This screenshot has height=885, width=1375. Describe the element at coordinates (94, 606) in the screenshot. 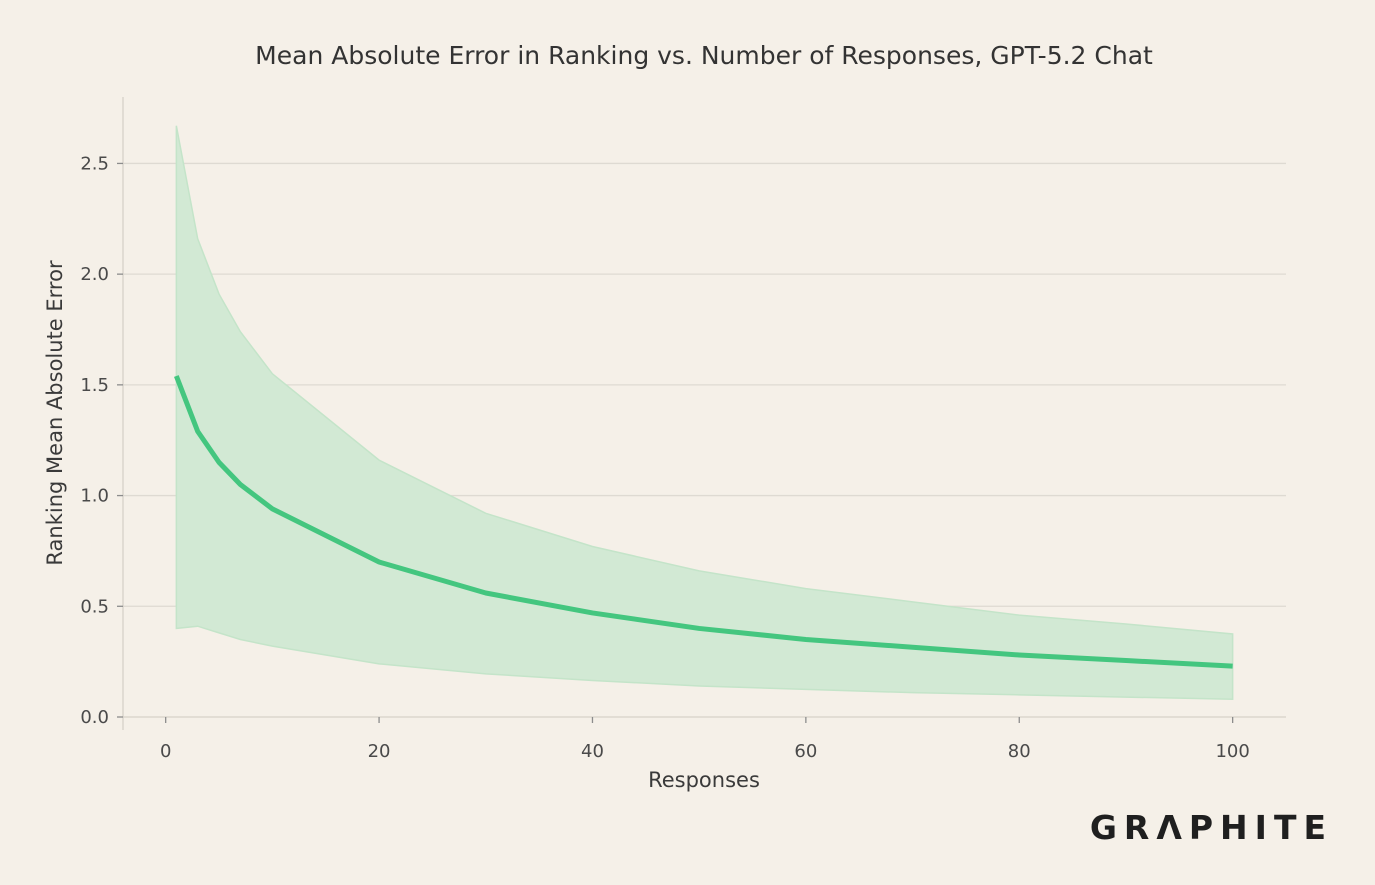

I see `y-tick-label: 0.5` at that location.